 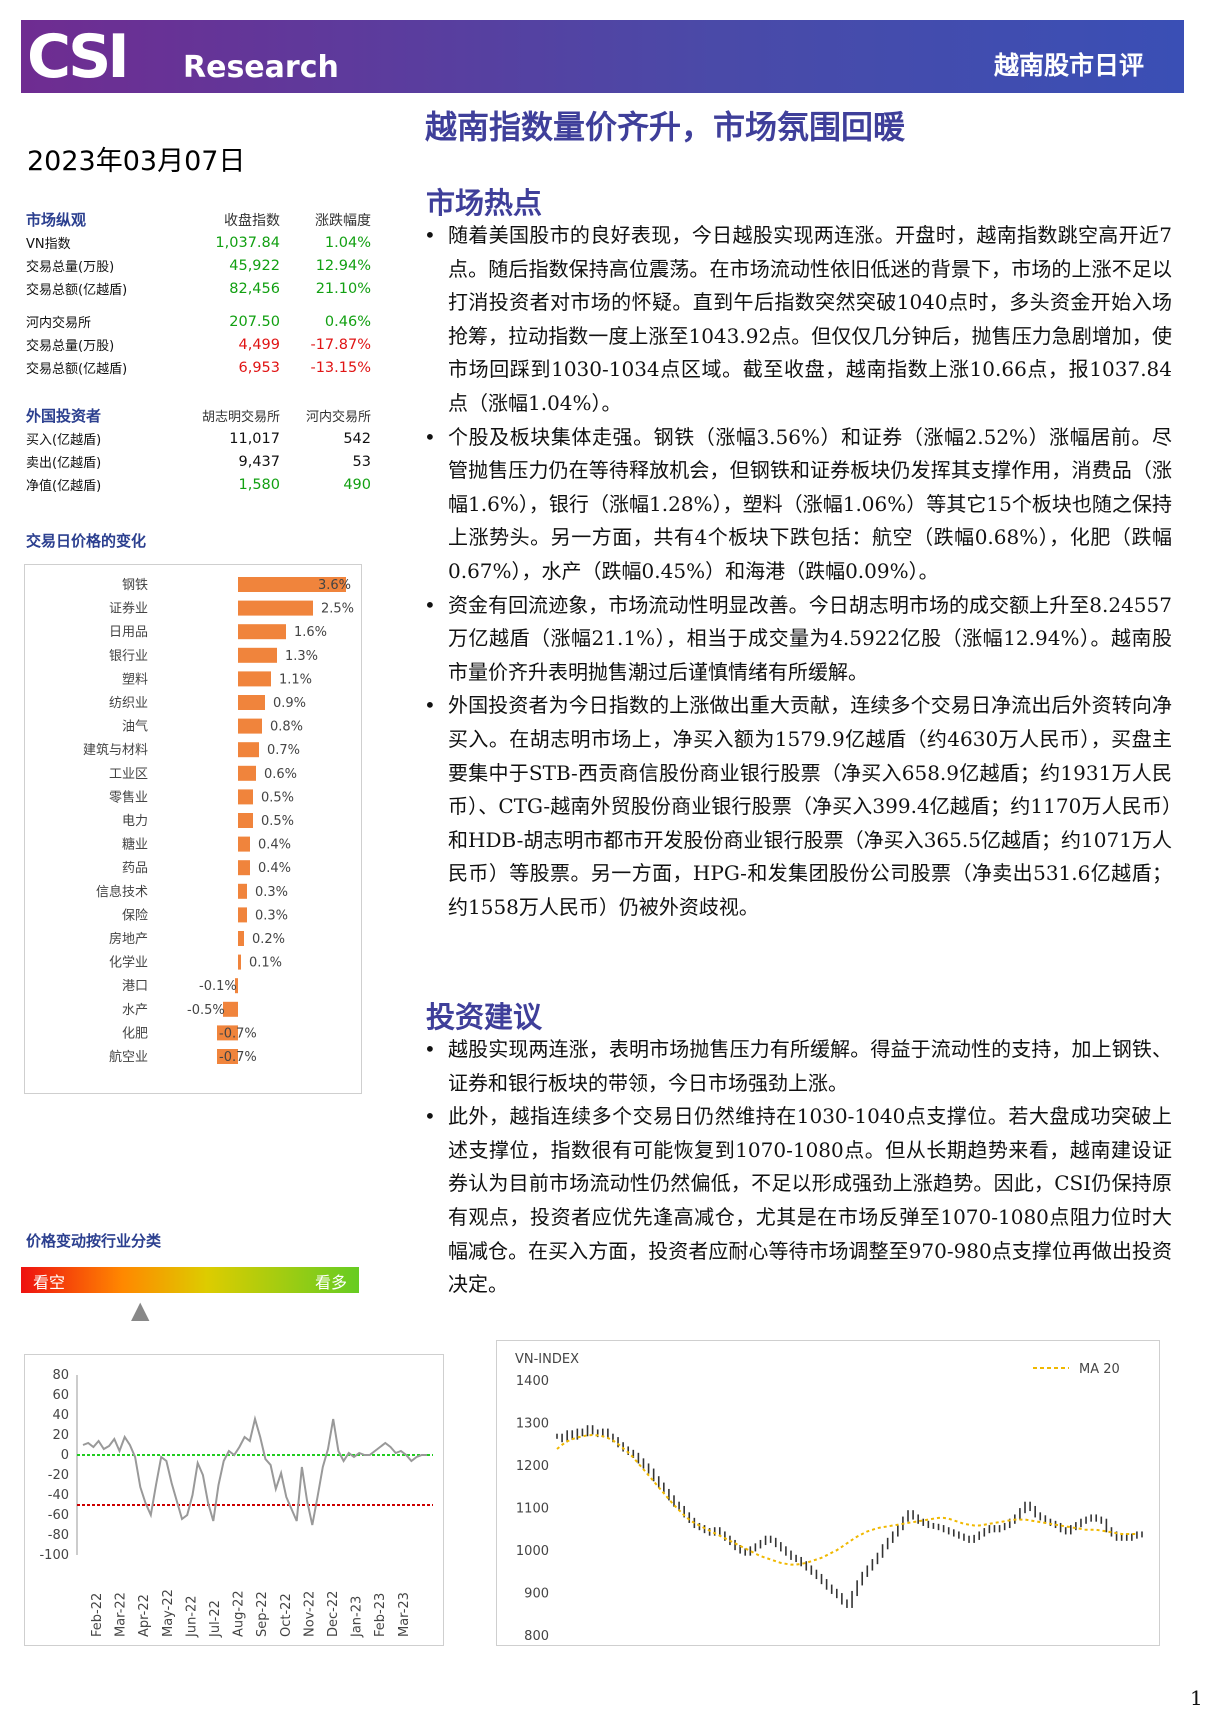 I want to click on row-change: -13.15%, so click(x=340, y=367).